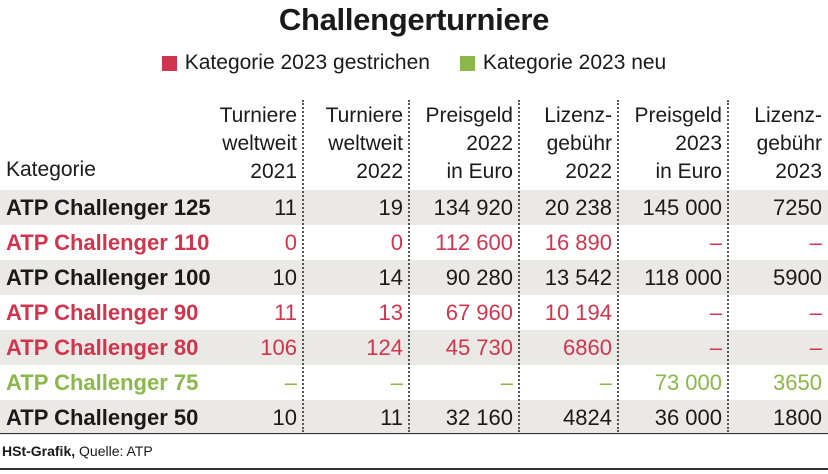  What do you see at coordinates (39, 451) in the screenshot?
I see `source-credit: HSt-Grafik,` at bounding box center [39, 451].